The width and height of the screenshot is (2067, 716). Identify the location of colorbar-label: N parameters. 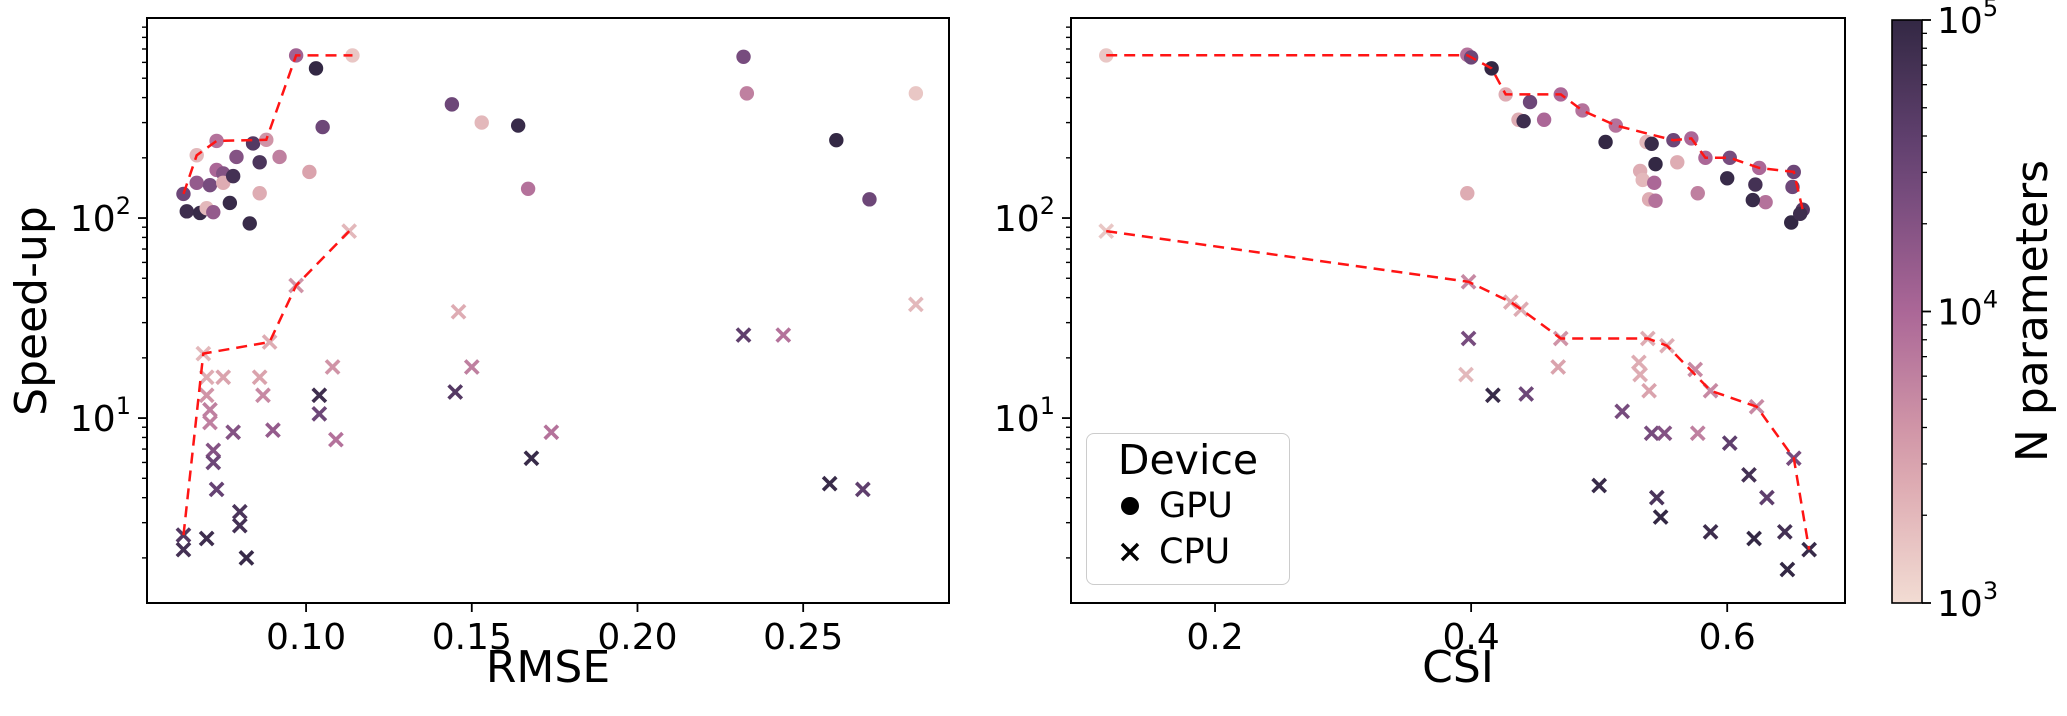
(2032, 311).